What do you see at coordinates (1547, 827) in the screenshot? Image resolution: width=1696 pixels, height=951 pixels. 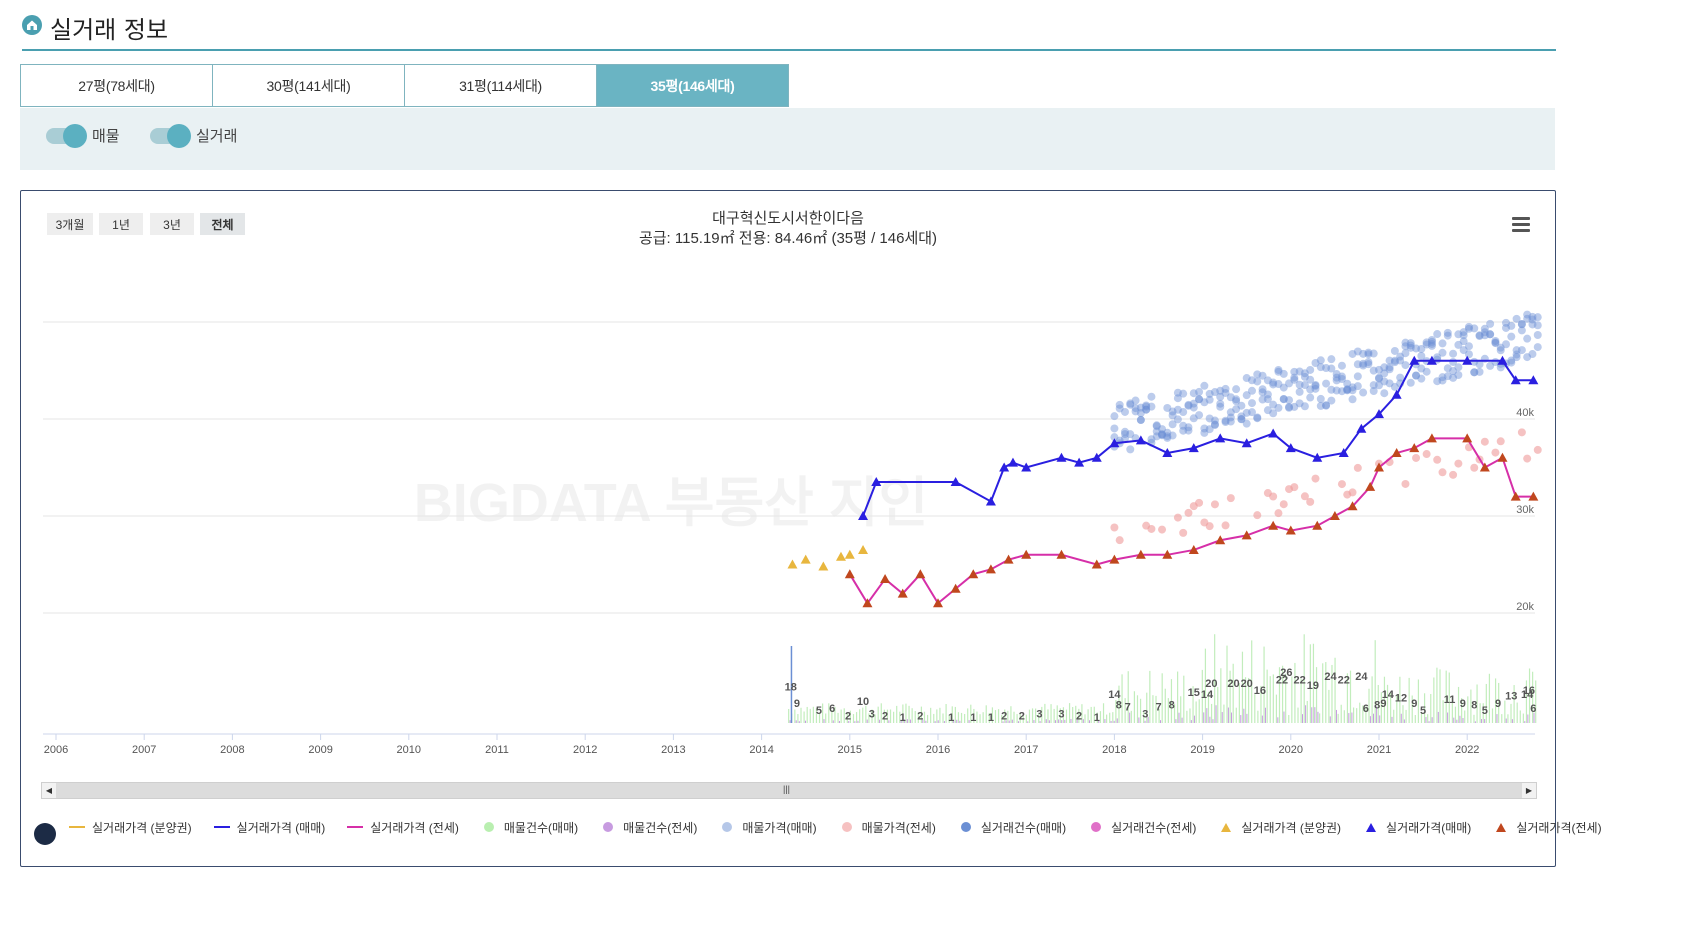 I see `legend-item: 실거래가격(전세)` at bounding box center [1547, 827].